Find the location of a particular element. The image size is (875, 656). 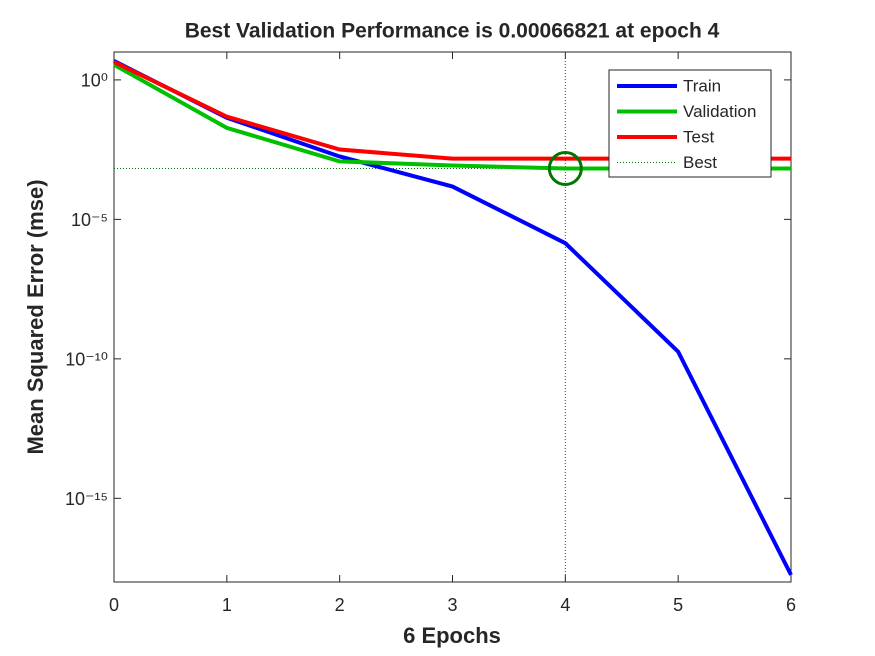

x-tick-label: 6 is located at coordinates (791, 605).